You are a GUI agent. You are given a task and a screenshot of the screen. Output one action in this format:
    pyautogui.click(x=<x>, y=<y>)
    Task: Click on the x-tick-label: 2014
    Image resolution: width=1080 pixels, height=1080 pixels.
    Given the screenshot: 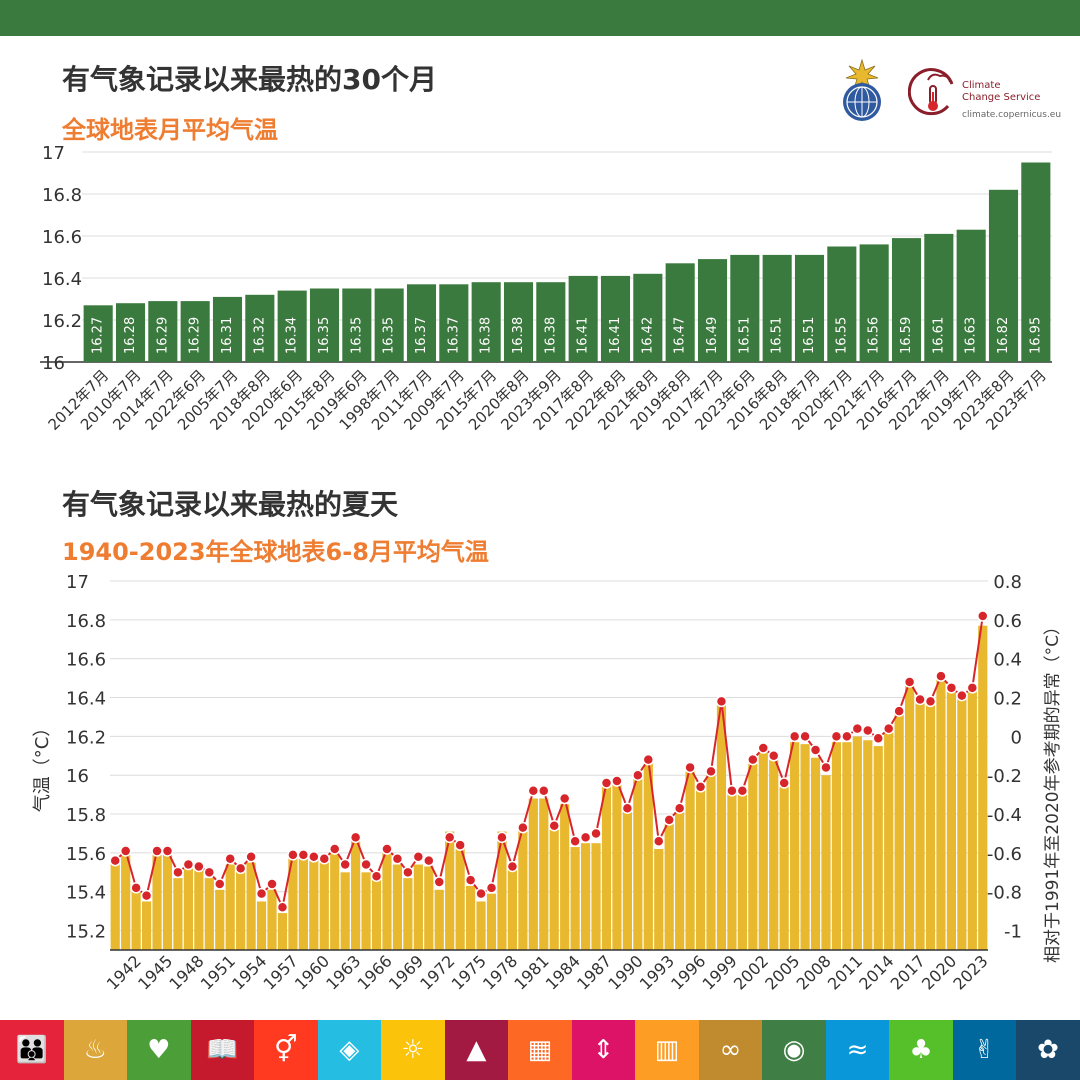 What is the action you would take?
    pyautogui.click(x=876, y=972)
    